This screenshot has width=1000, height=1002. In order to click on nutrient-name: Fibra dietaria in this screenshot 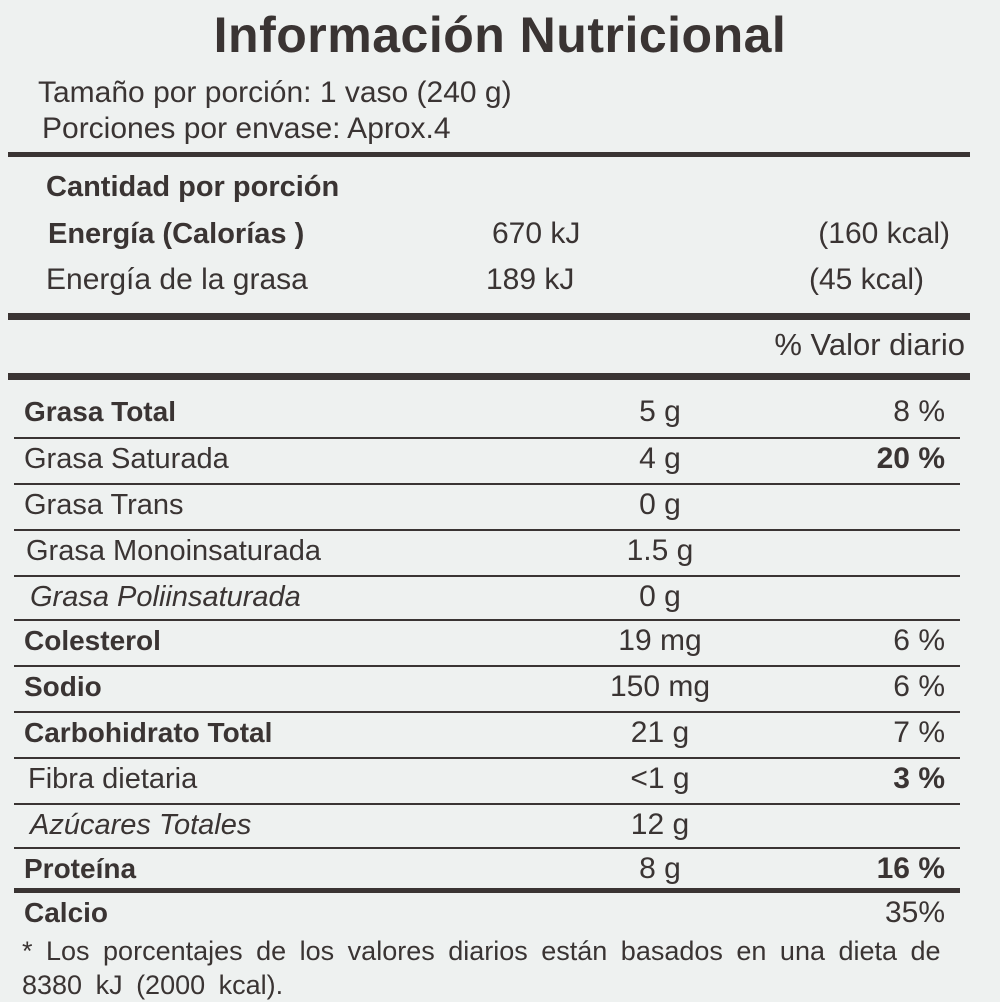, I will do `click(113, 779)`.